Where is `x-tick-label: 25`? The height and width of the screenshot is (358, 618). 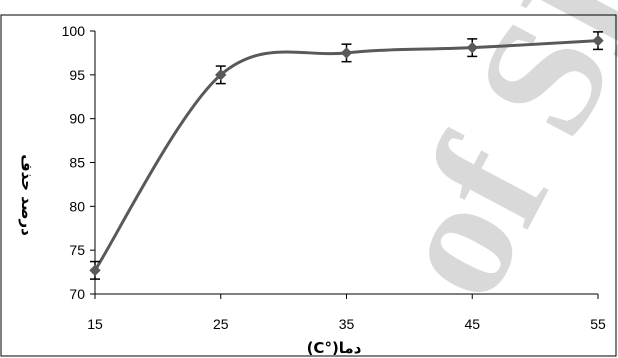 x-tick-label: 25 is located at coordinates (221, 324).